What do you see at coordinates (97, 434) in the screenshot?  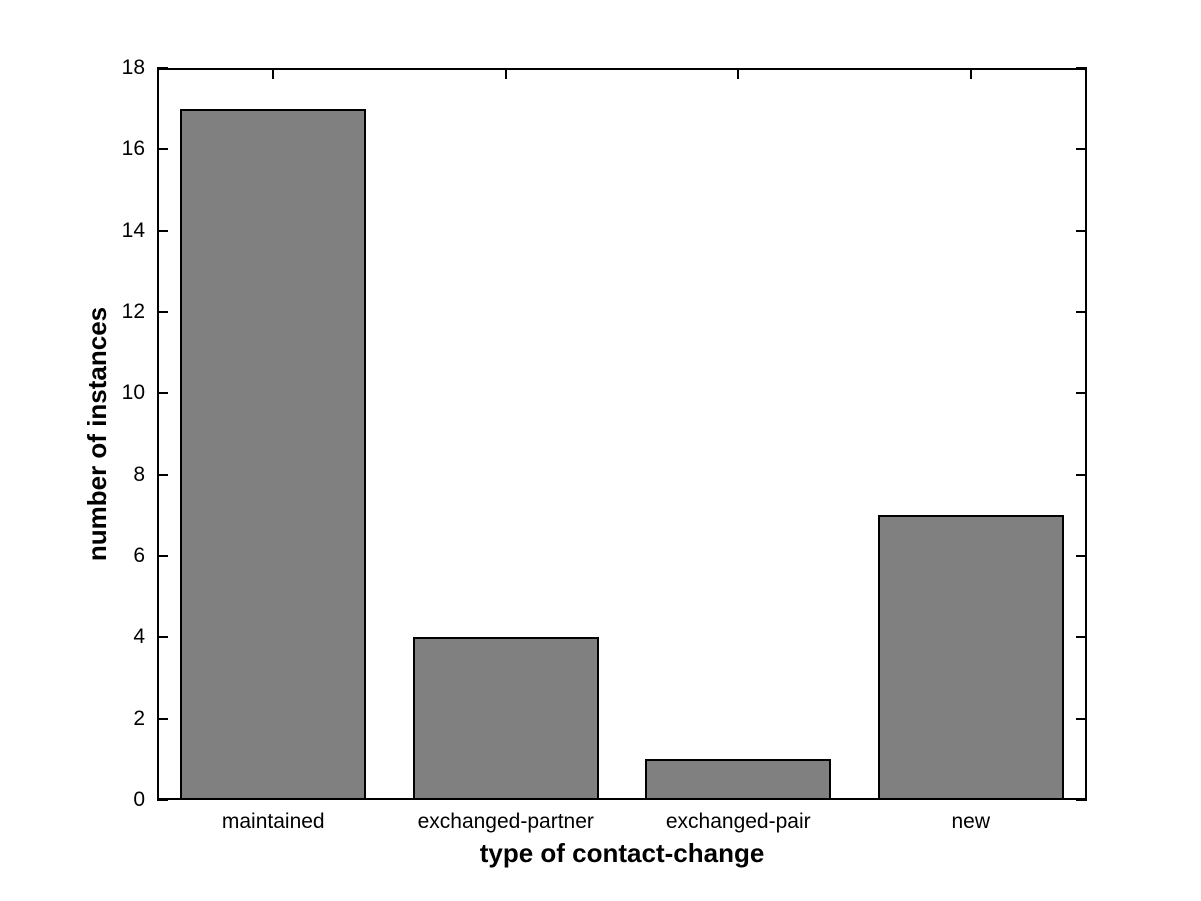 I see `y-axis-label: number of instances` at bounding box center [97, 434].